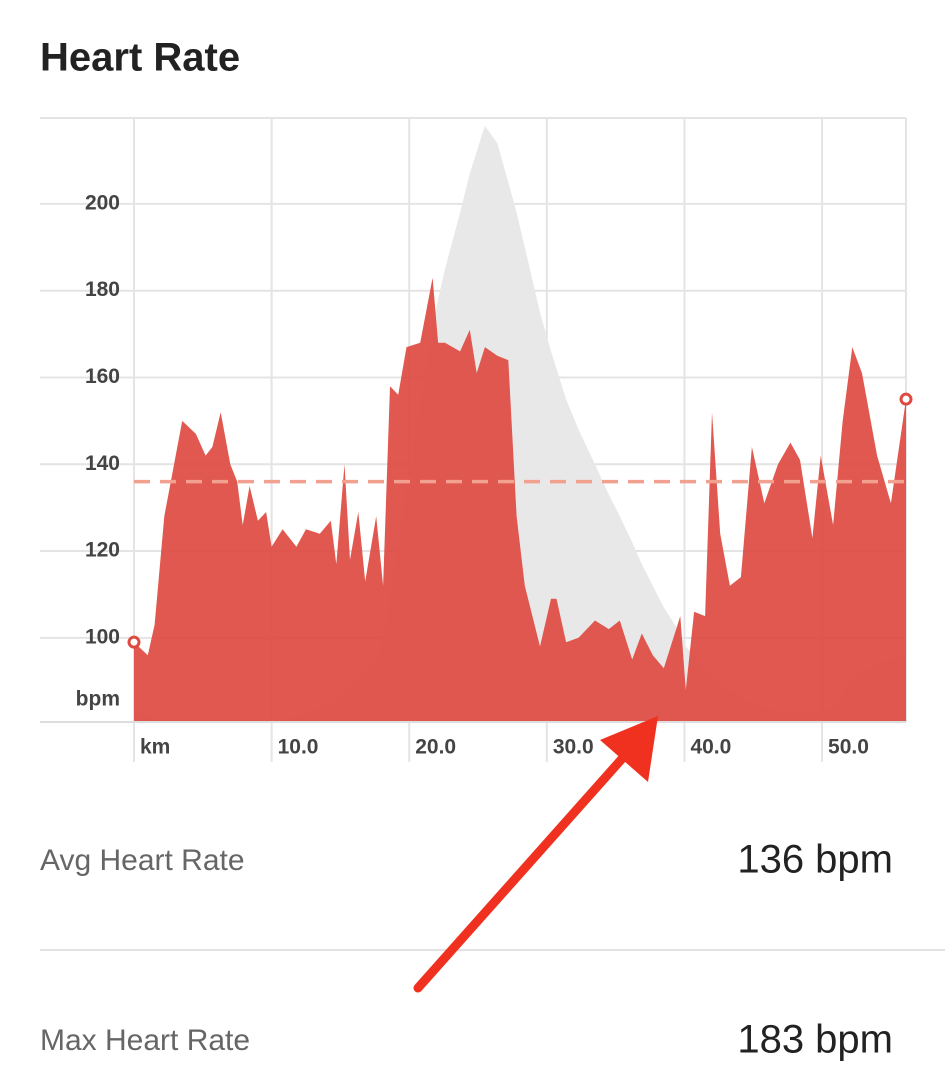 The width and height of the screenshot is (945, 1085). I want to click on x-tick-label: km, so click(155, 747).